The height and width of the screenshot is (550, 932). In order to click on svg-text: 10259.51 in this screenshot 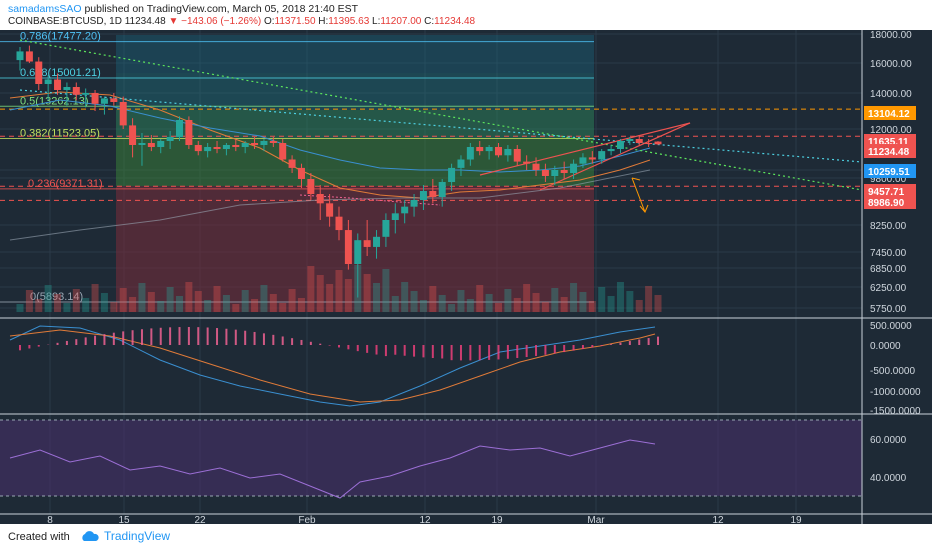, I will do `click(889, 172)`.